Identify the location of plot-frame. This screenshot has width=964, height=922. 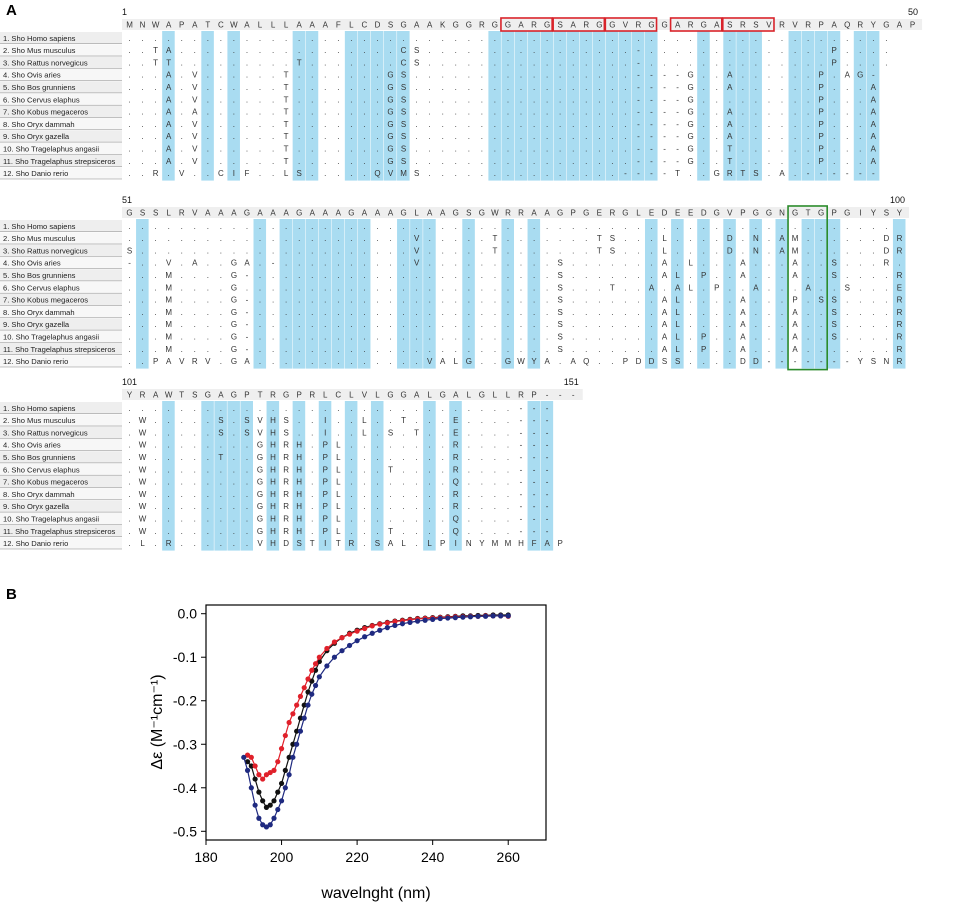
(376, 722).